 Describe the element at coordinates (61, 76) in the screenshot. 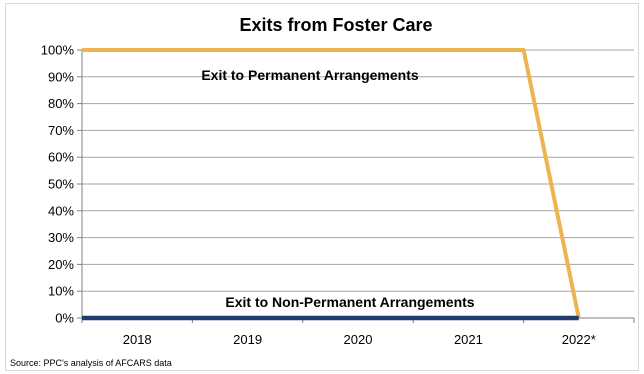

I see `y-tick-label: 90%` at that location.